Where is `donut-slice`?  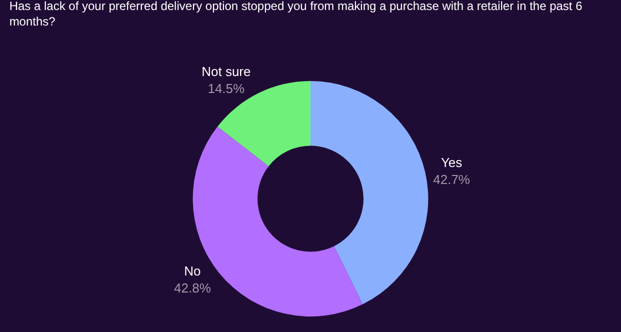
donut-slice is located at coordinates (369, 192).